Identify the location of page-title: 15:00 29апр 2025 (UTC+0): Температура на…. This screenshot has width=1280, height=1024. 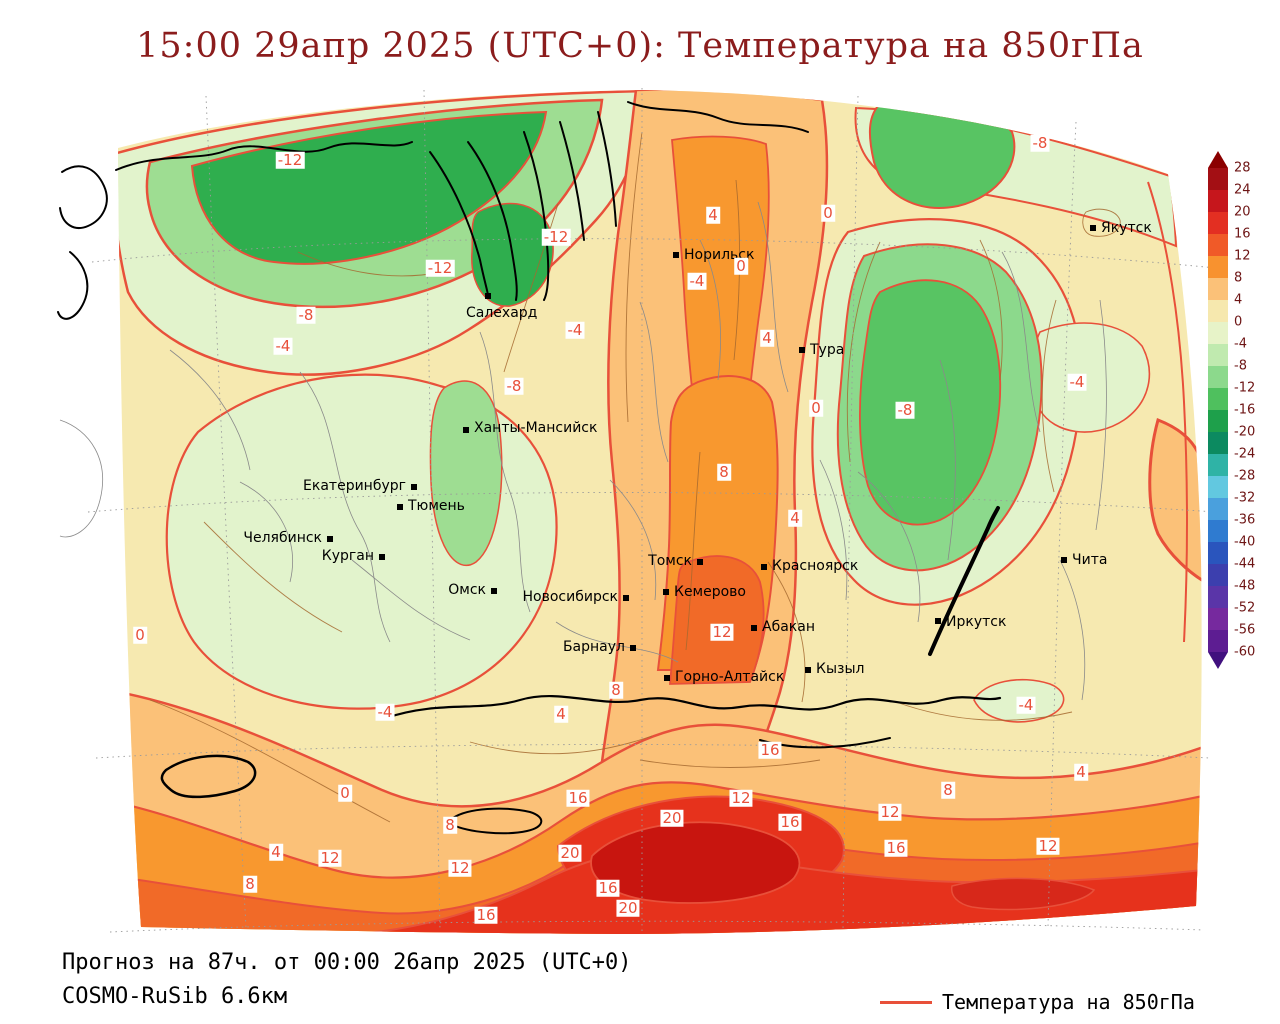
(640, 46).